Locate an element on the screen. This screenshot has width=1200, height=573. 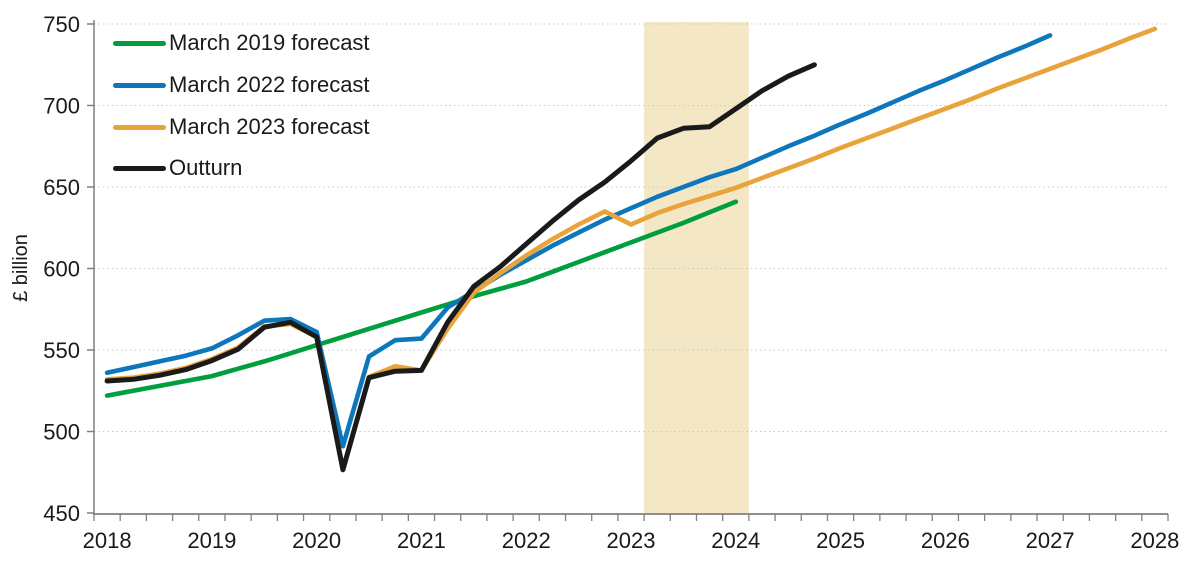
y-tick-label-500: 500 is located at coordinates (61, 432).